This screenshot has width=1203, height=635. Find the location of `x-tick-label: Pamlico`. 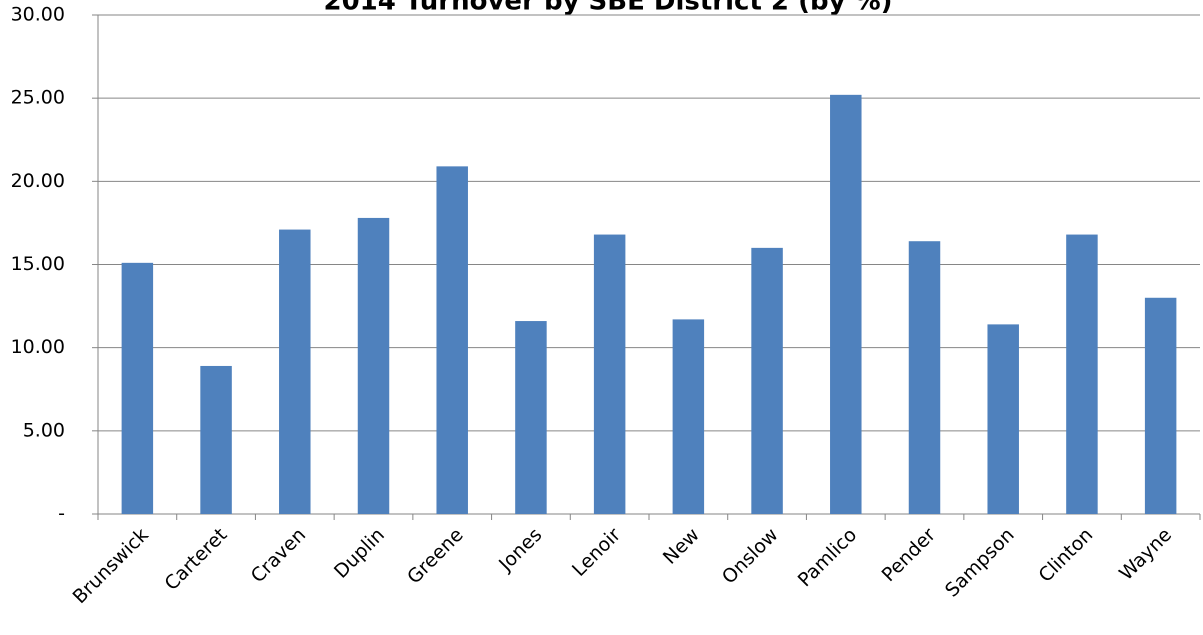

x-tick-label: Pamlico is located at coordinates (827, 557).